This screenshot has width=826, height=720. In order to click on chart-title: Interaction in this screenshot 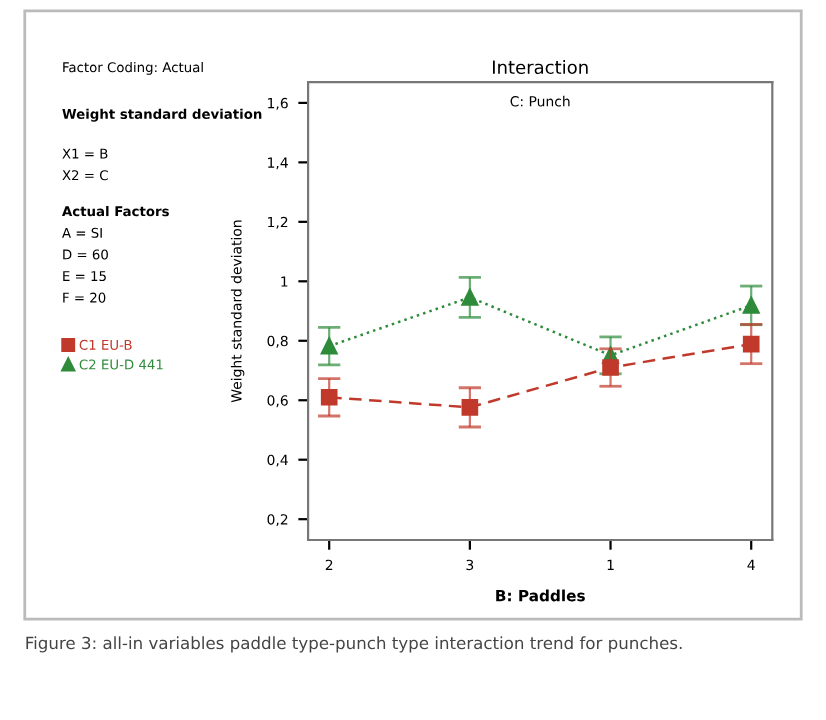, I will do `click(540, 67)`.